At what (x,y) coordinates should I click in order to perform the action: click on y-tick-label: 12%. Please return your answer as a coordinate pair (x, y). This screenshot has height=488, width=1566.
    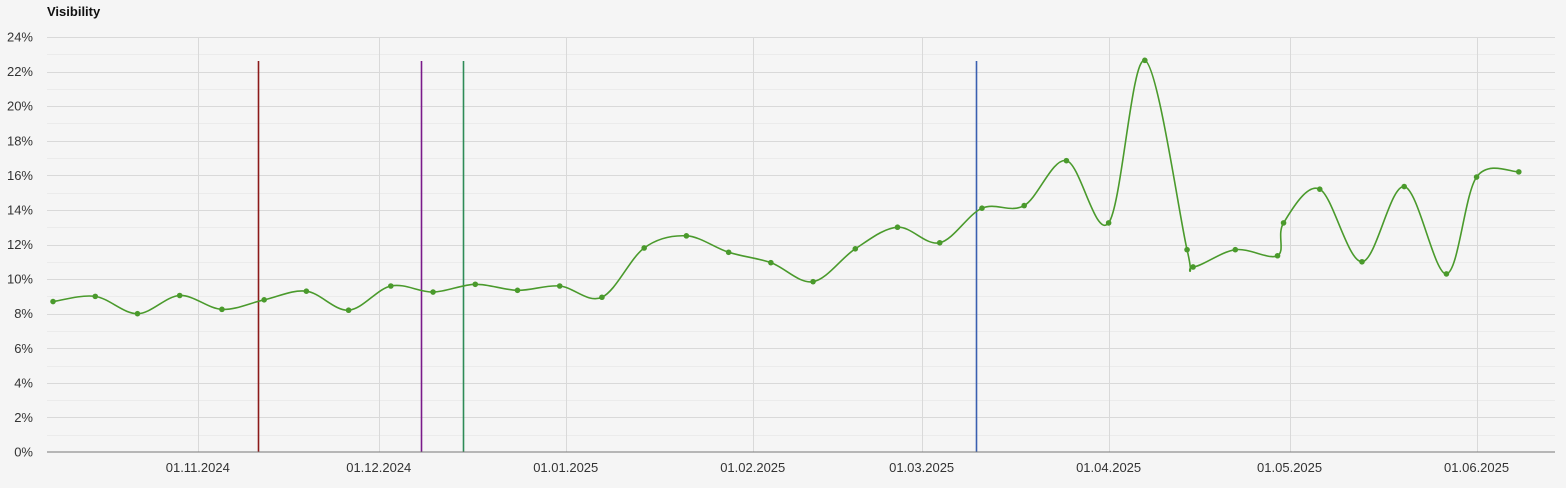
    Looking at the image, I should click on (20, 244).